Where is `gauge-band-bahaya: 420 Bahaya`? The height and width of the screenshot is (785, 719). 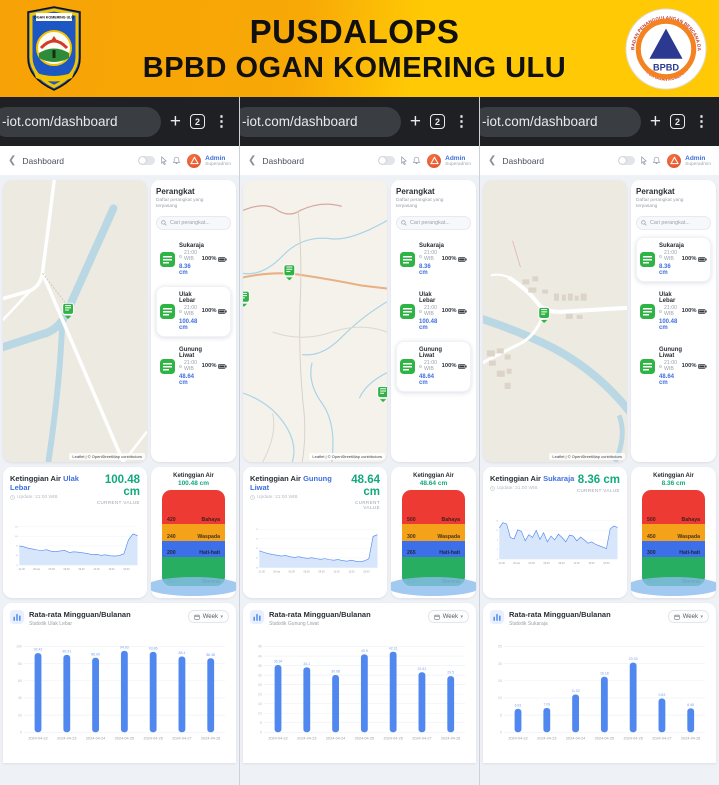 gauge-band-bahaya: 420 Bahaya is located at coordinates (193, 507).